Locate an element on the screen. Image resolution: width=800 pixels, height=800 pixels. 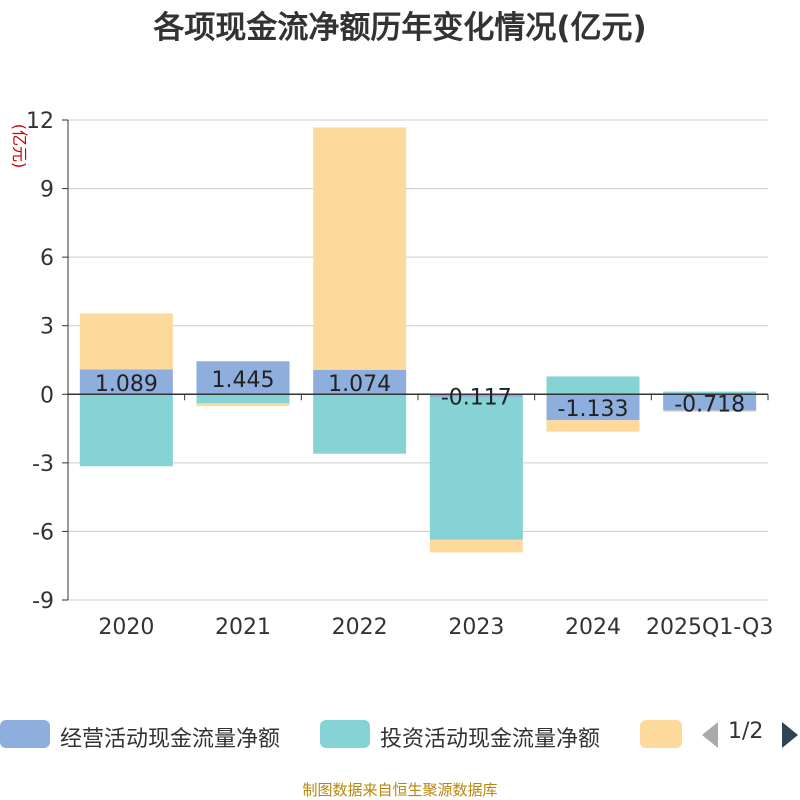
source-footer: 制图数据来自恒生聚源数据库 is located at coordinates (400, 790).